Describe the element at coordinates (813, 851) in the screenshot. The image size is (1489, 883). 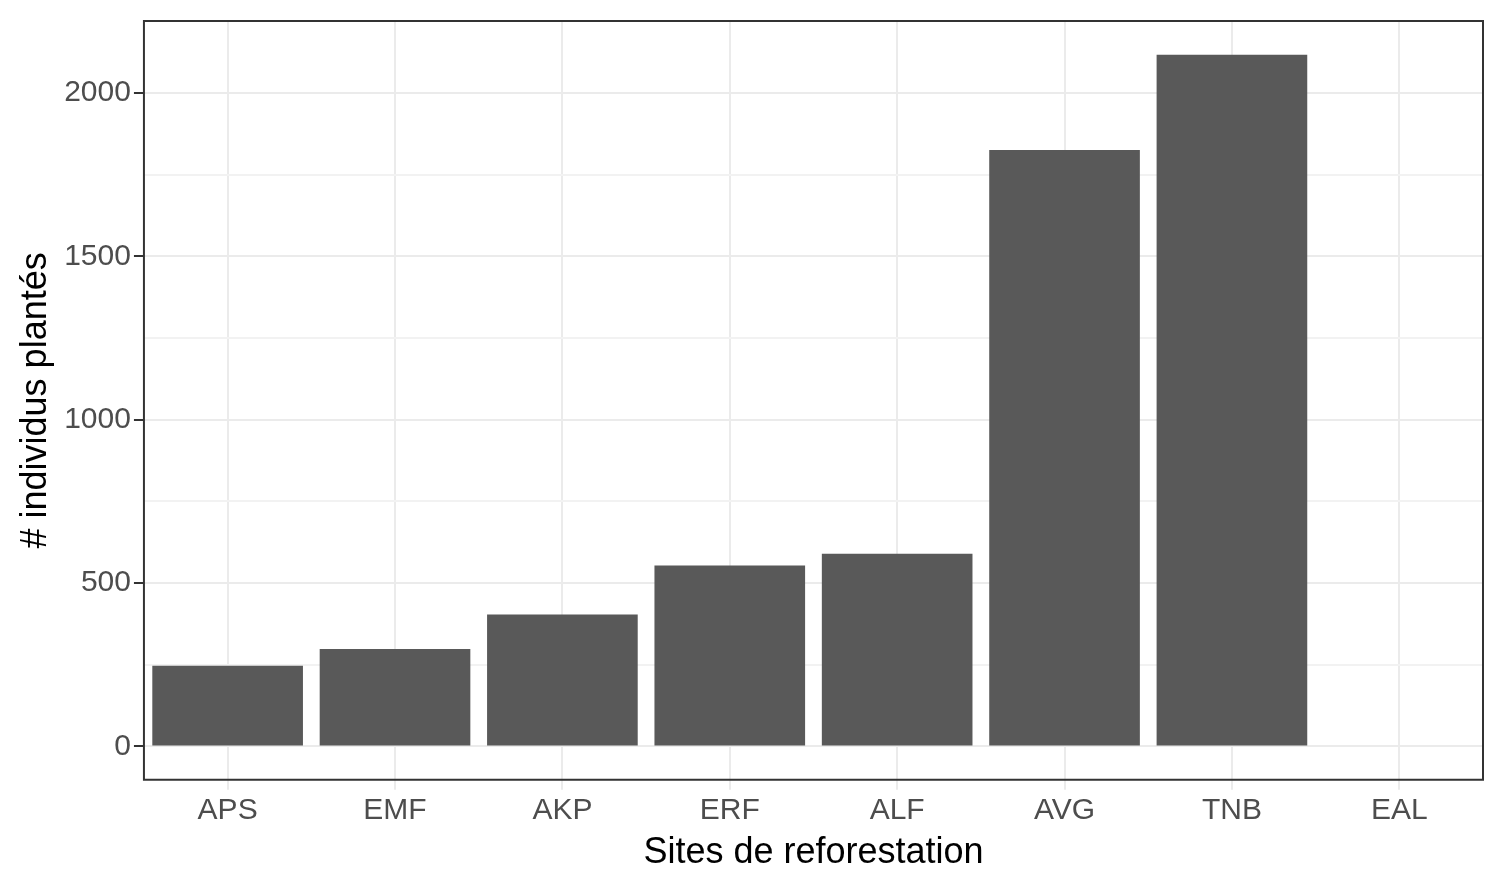
I see `x-axis-title: Sites de reforestation` at that location.